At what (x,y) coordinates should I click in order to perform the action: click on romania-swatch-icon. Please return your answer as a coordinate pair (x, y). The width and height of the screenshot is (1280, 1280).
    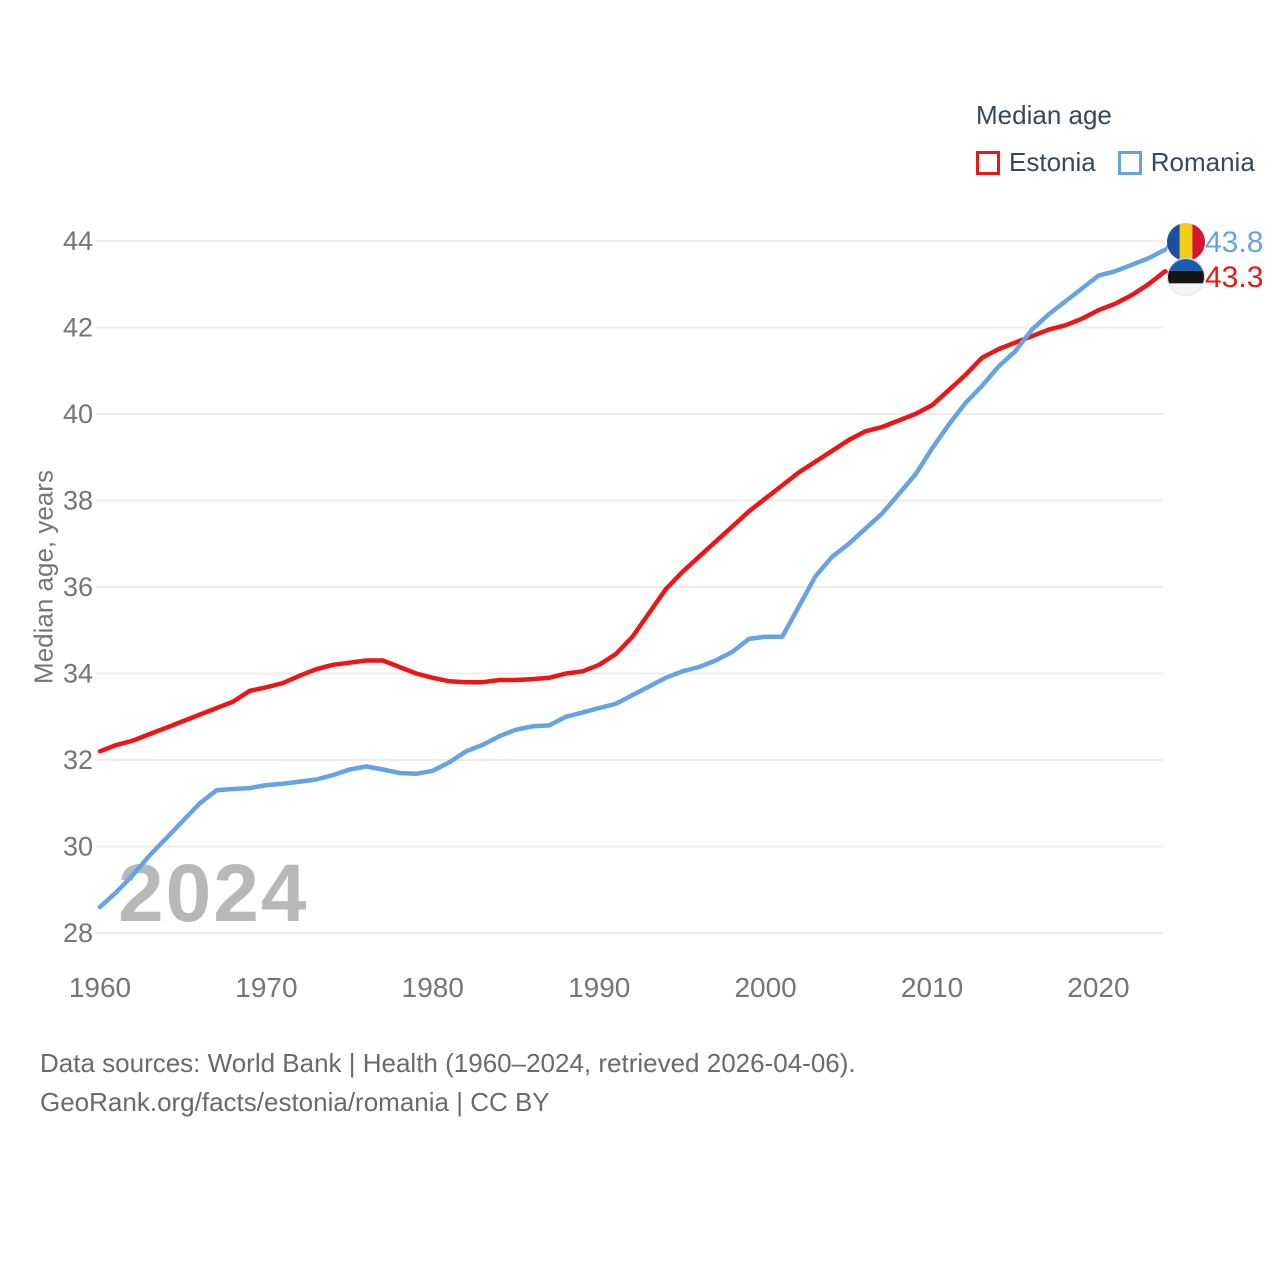
    Looking at the image, I should click on (1129, 162).